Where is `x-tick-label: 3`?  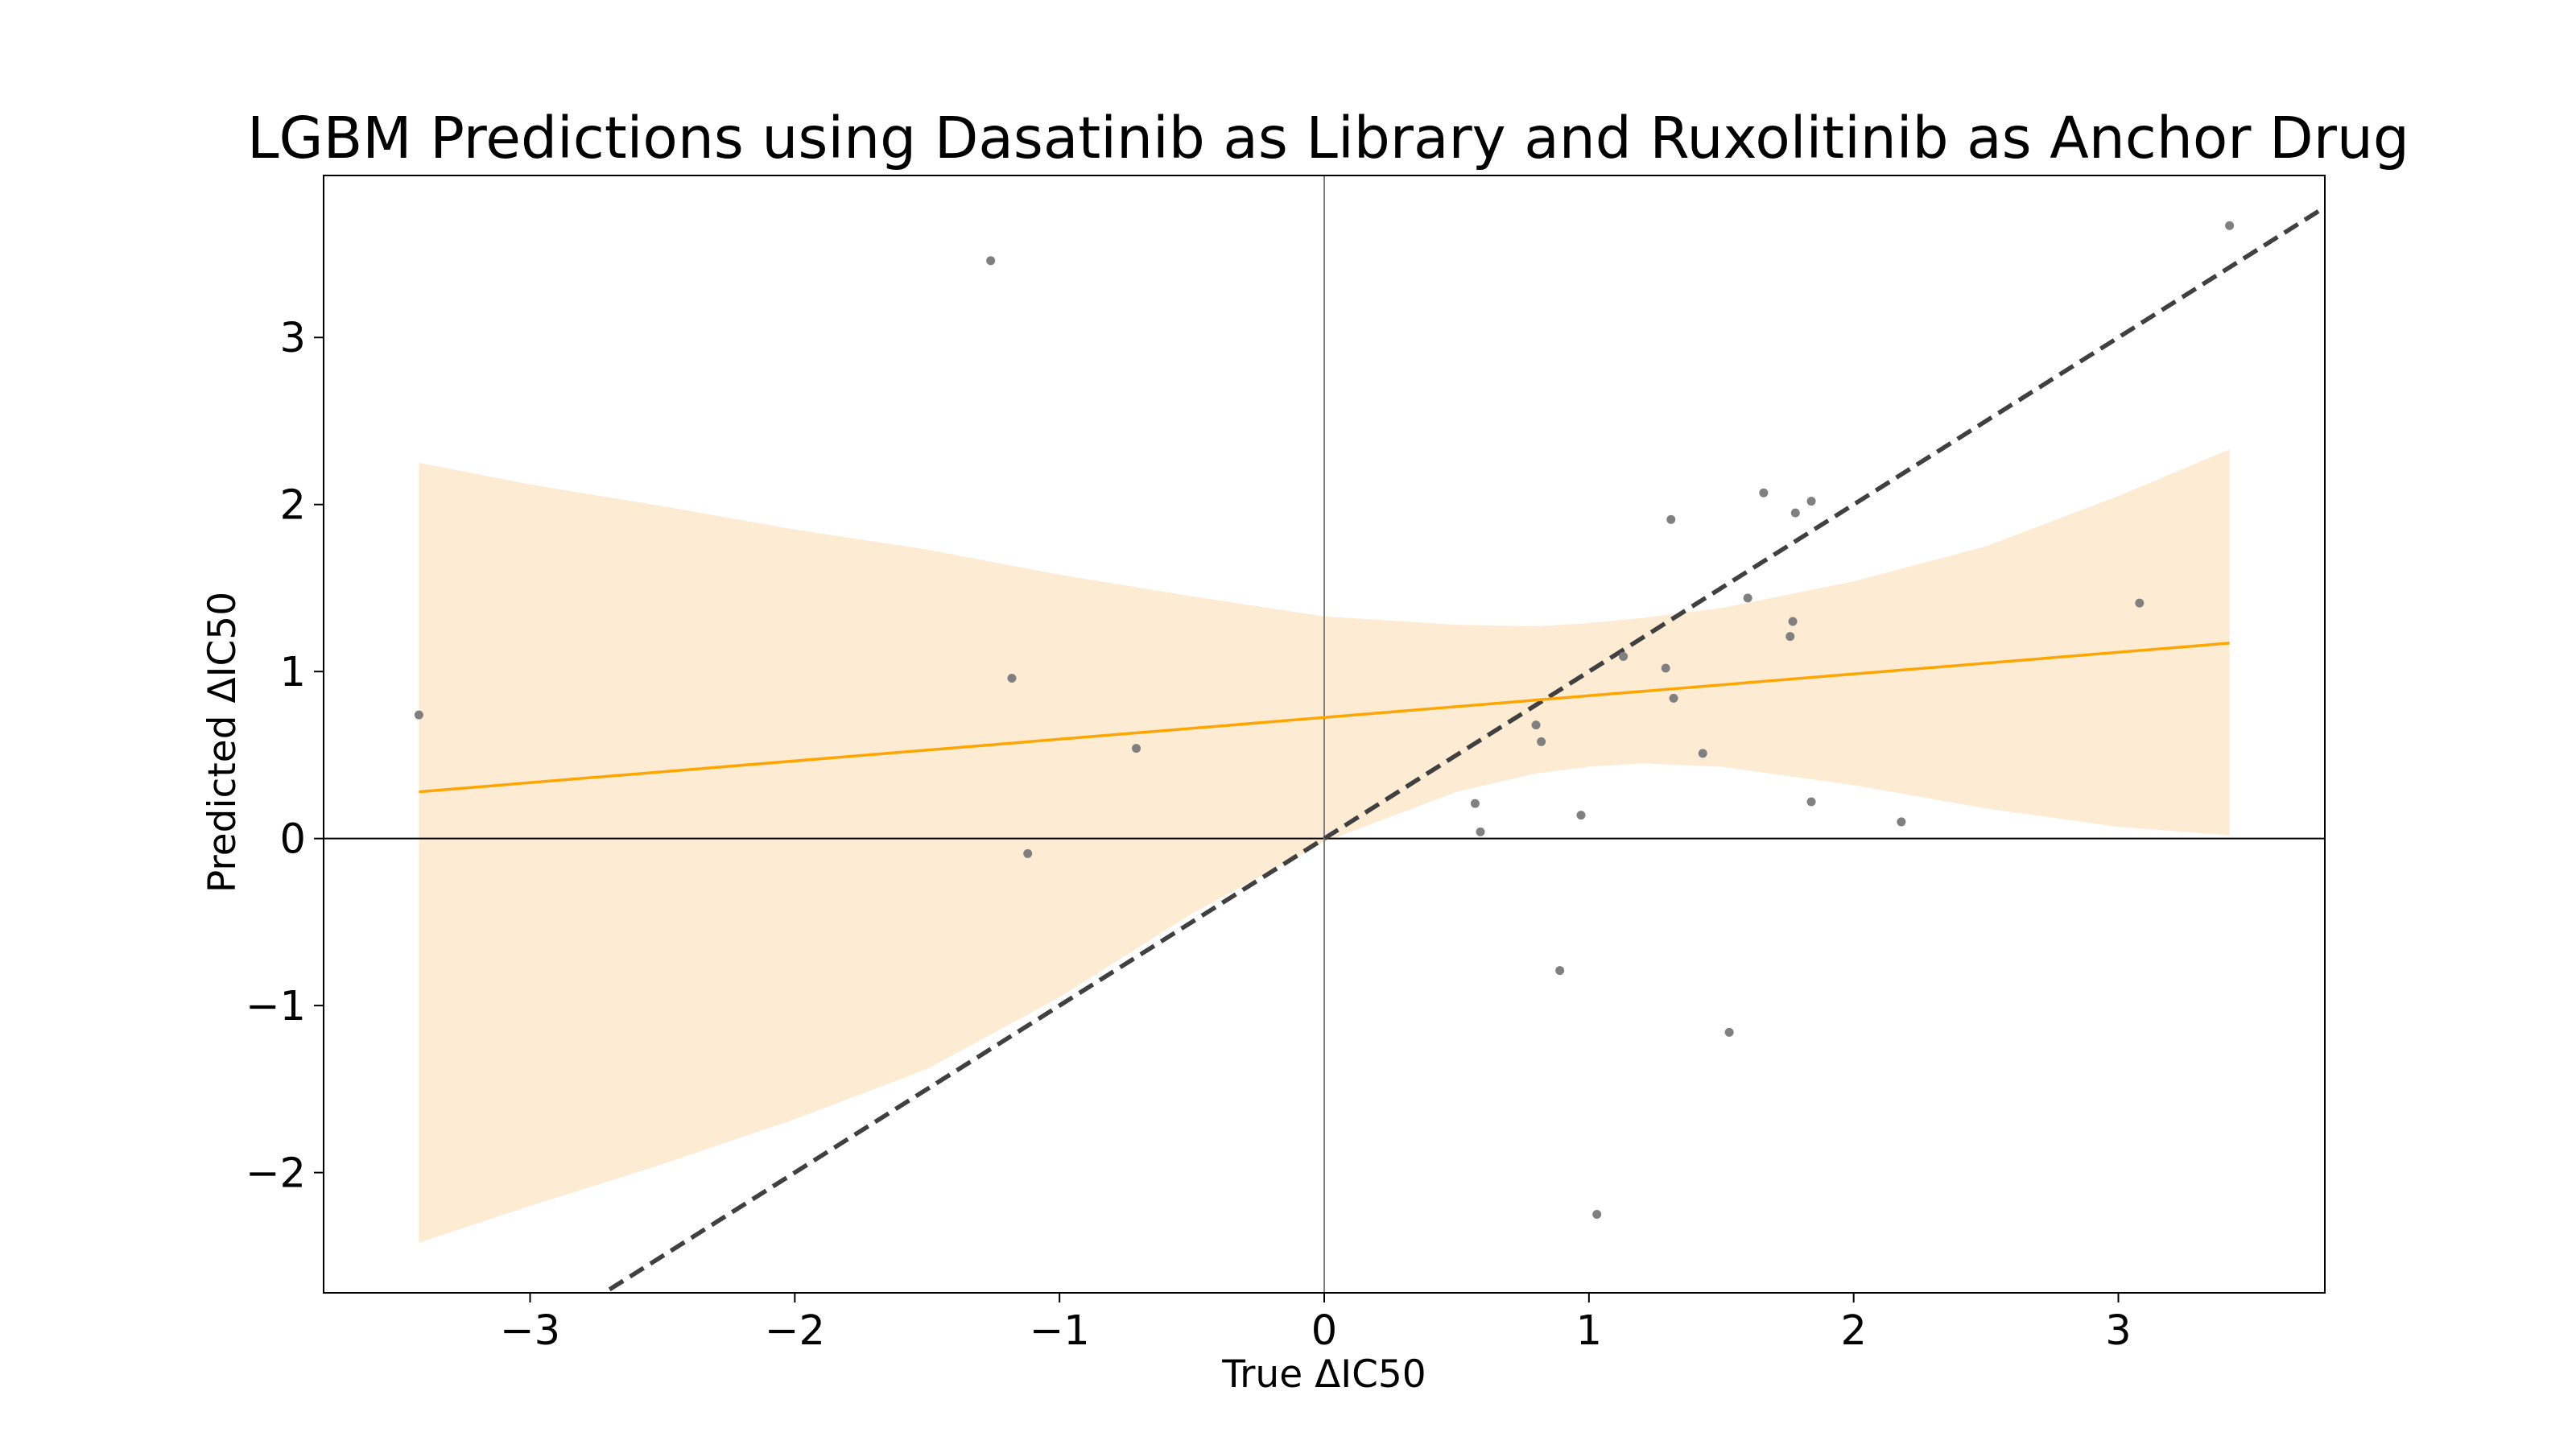 x-tick-label: 3 is located at coordinates (2118, 1331).